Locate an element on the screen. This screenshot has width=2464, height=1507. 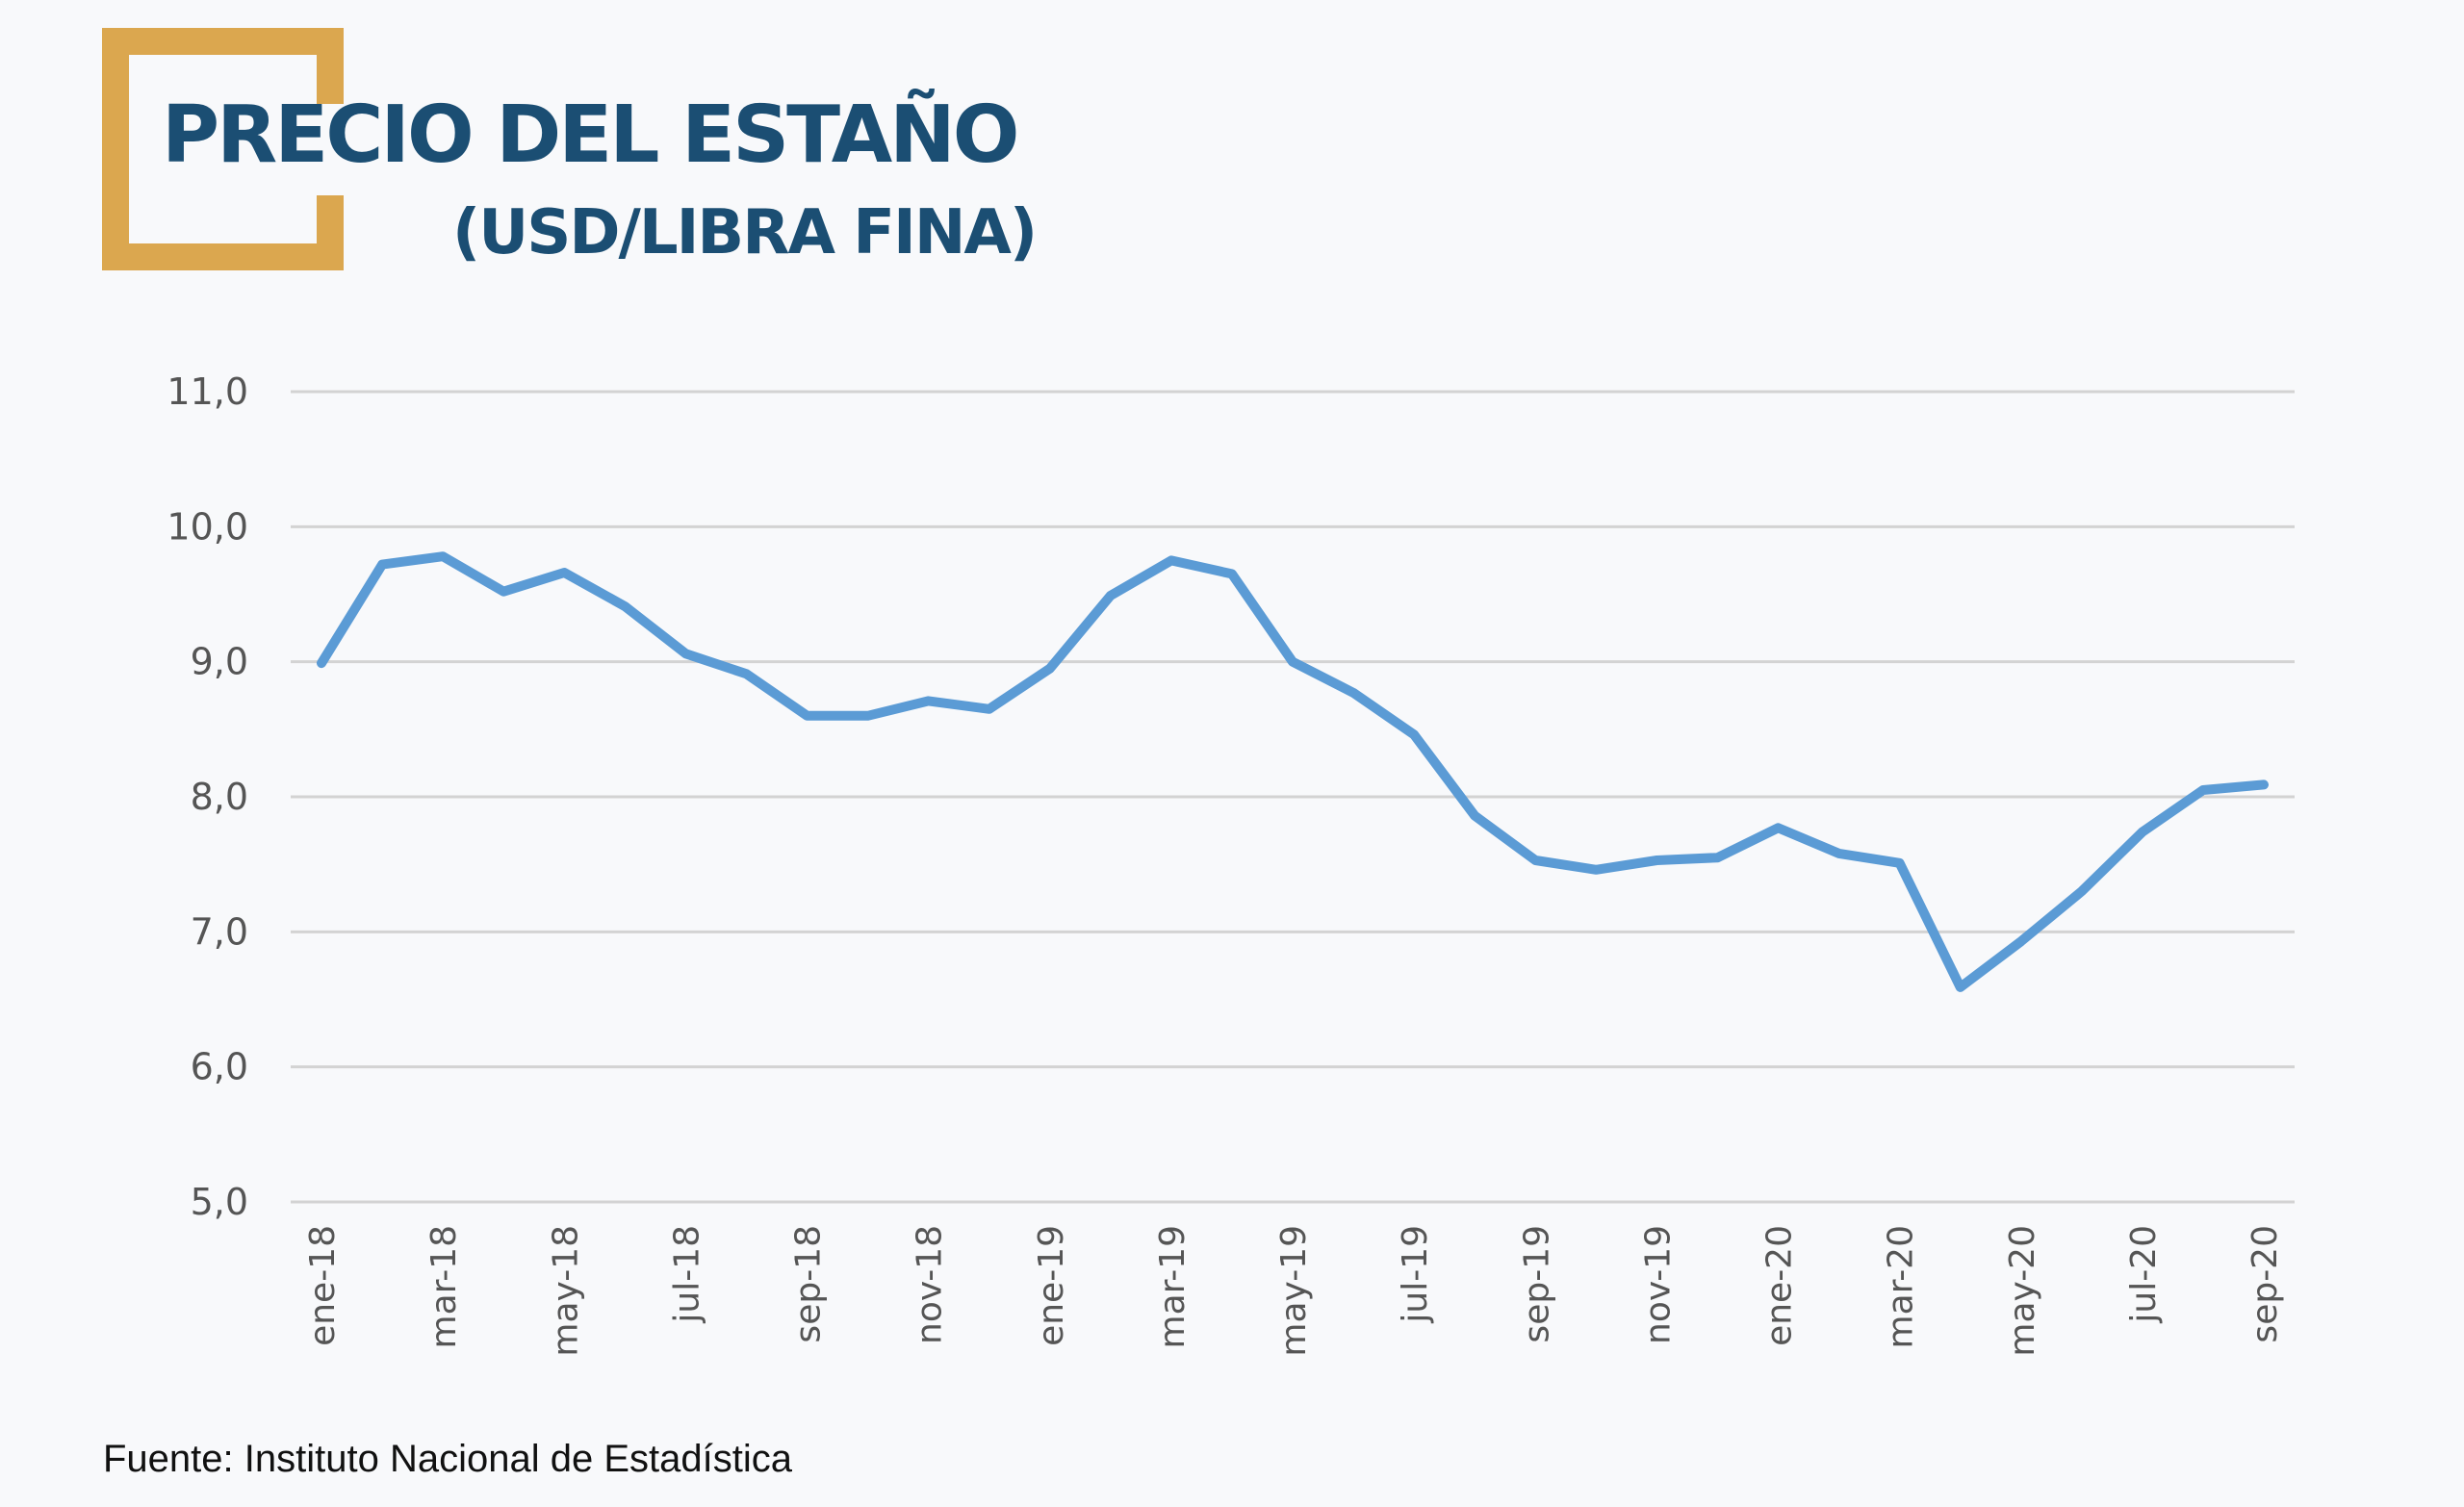
x-tick-label: mar-20 is located at coordinates (1901, 1286).